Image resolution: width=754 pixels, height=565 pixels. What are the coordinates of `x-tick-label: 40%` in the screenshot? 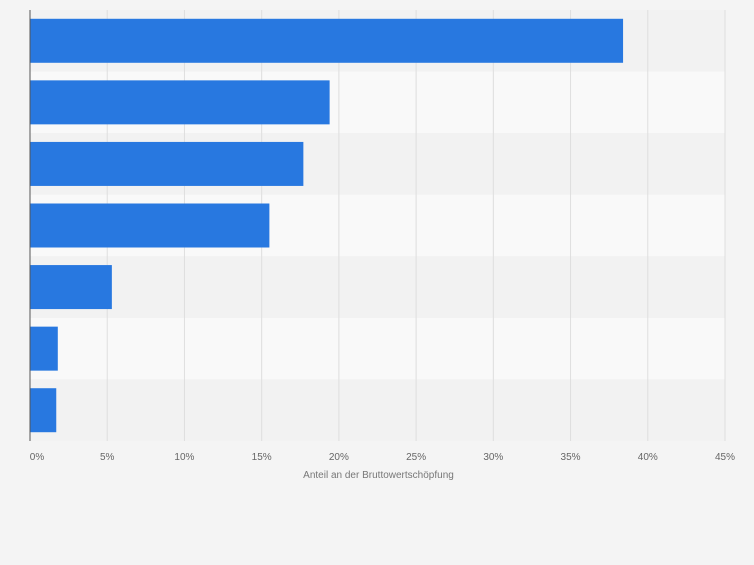 It's located at (648, 457).